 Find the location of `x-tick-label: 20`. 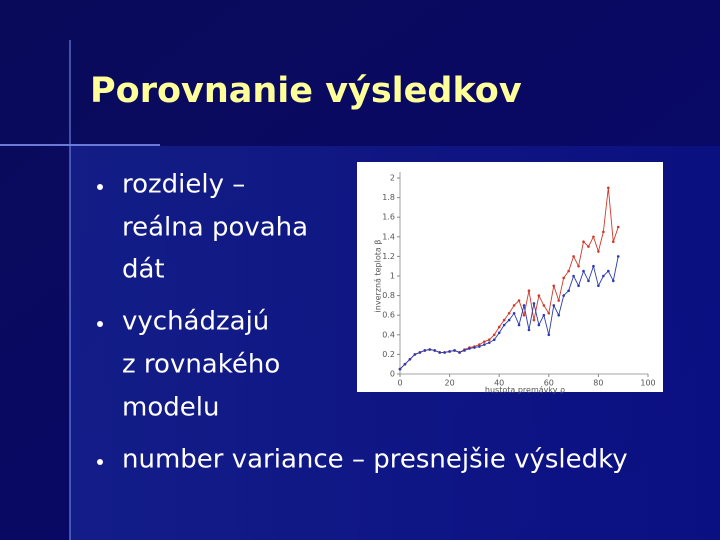

x-tick-label: 20 is located at coordinates (450, 383).